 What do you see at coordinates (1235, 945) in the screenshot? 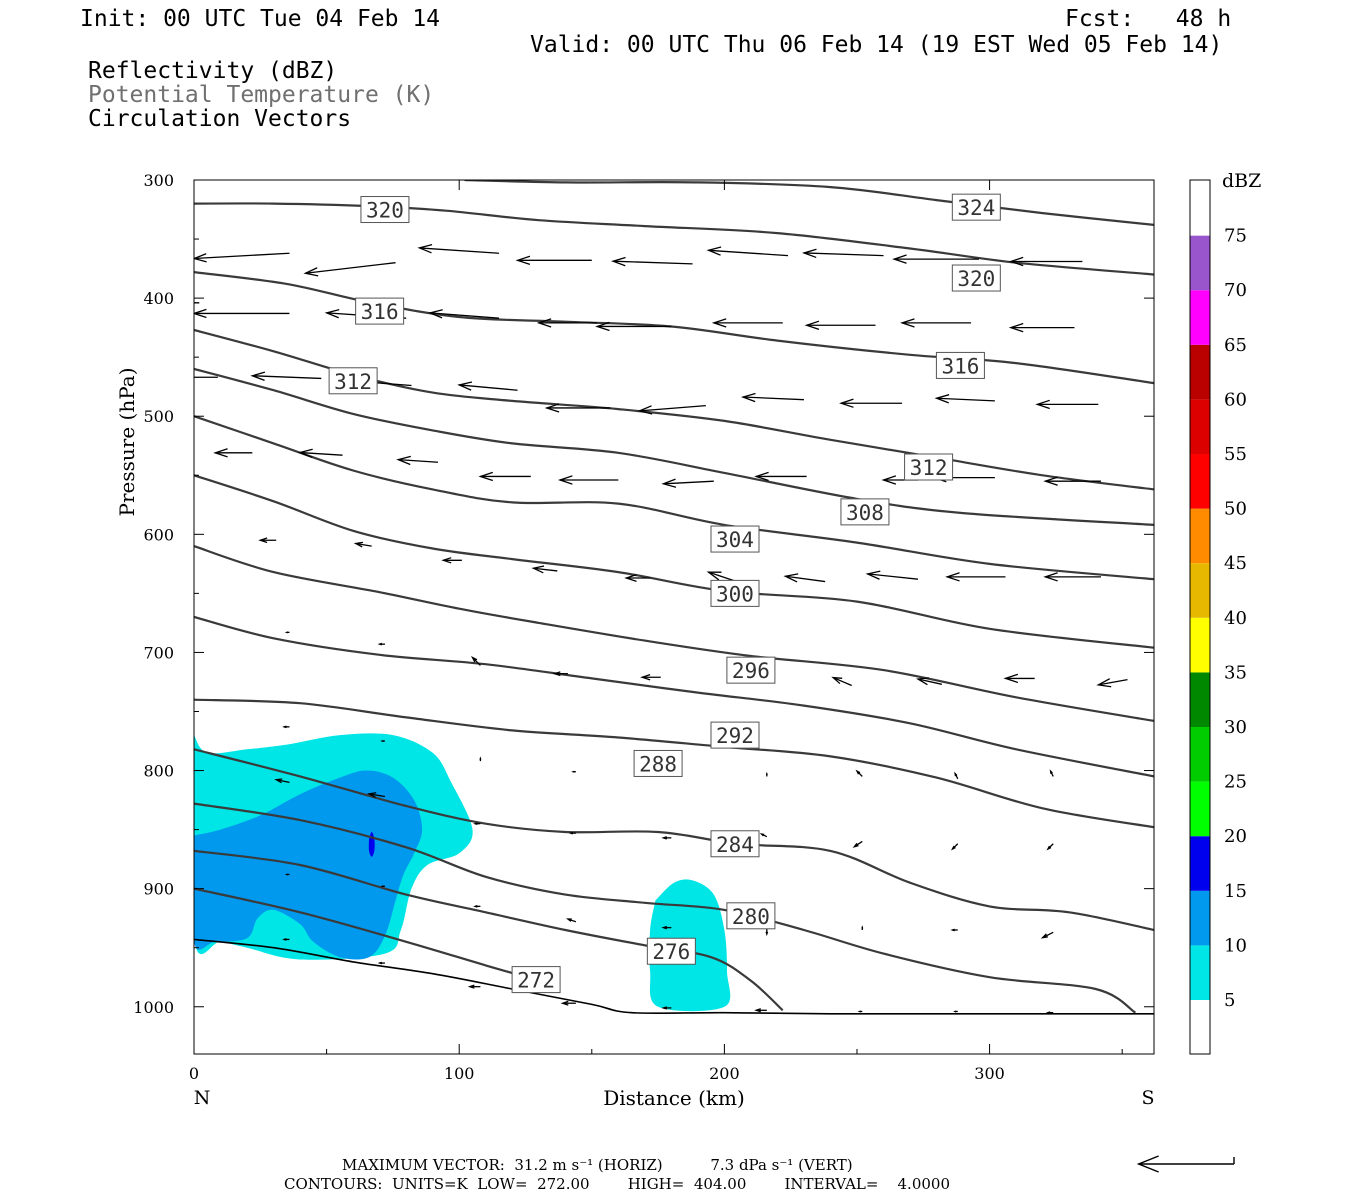
I see `colorbar-label-10: 10` at bounding box center [1235, 945].